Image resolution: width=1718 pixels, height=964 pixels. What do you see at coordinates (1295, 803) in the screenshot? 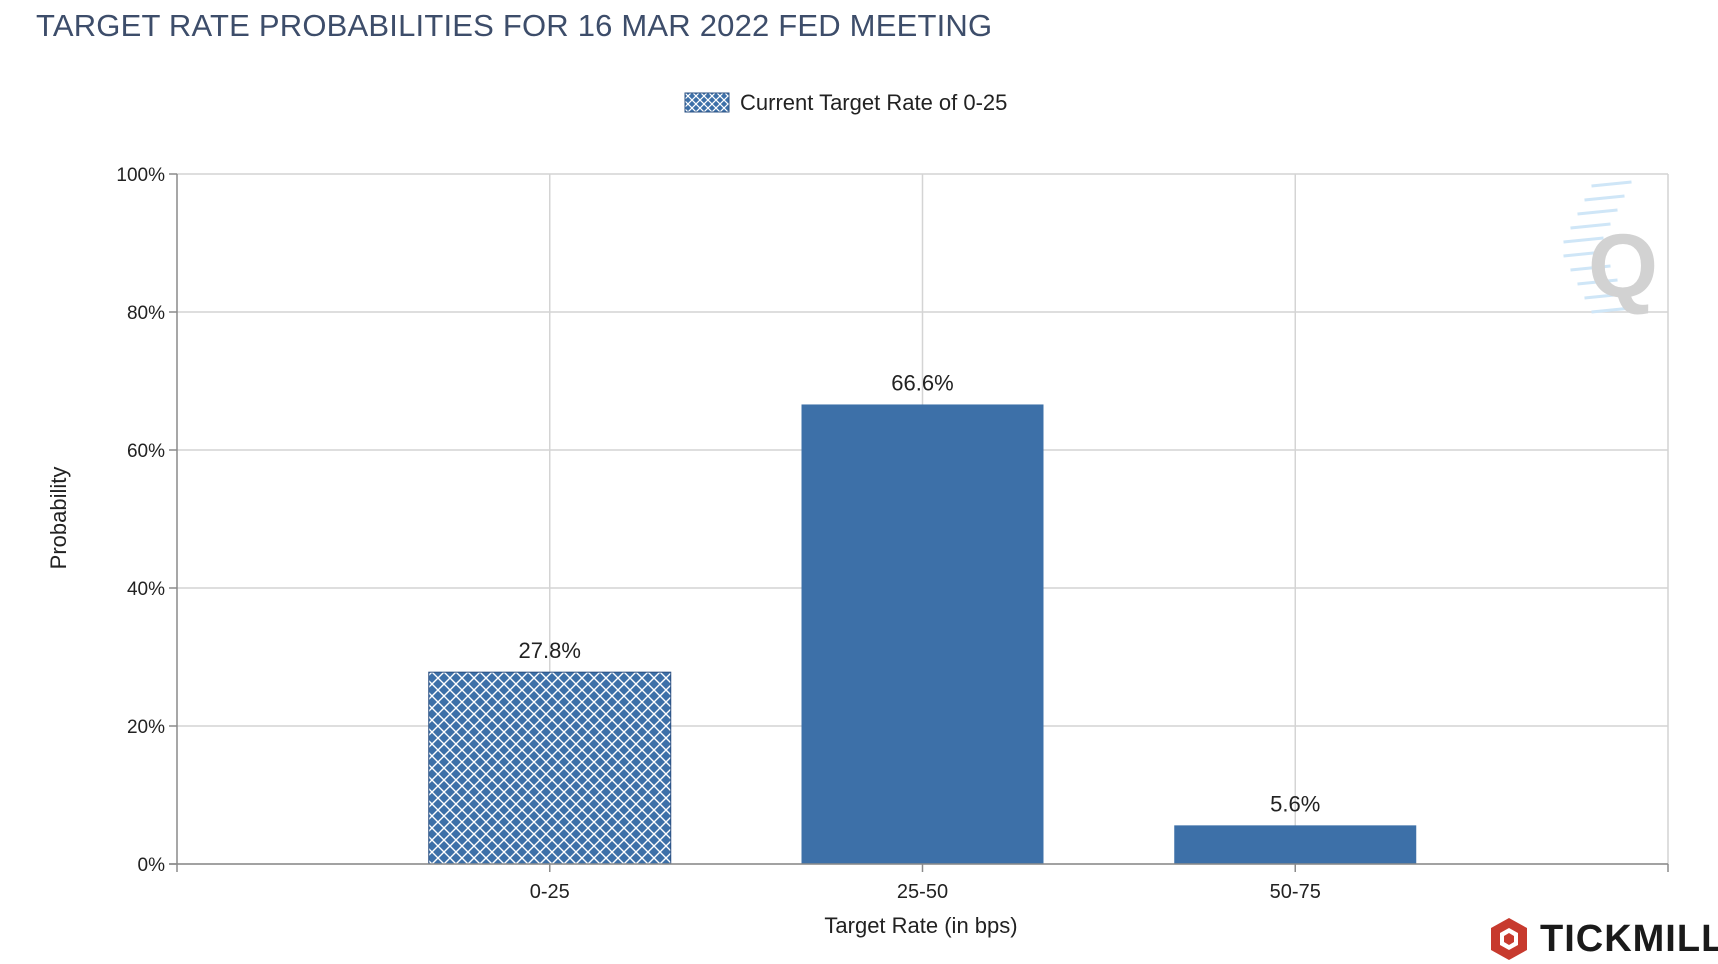
I see `bar-value-label: 5.6%` at bounding box center [1295, 803].